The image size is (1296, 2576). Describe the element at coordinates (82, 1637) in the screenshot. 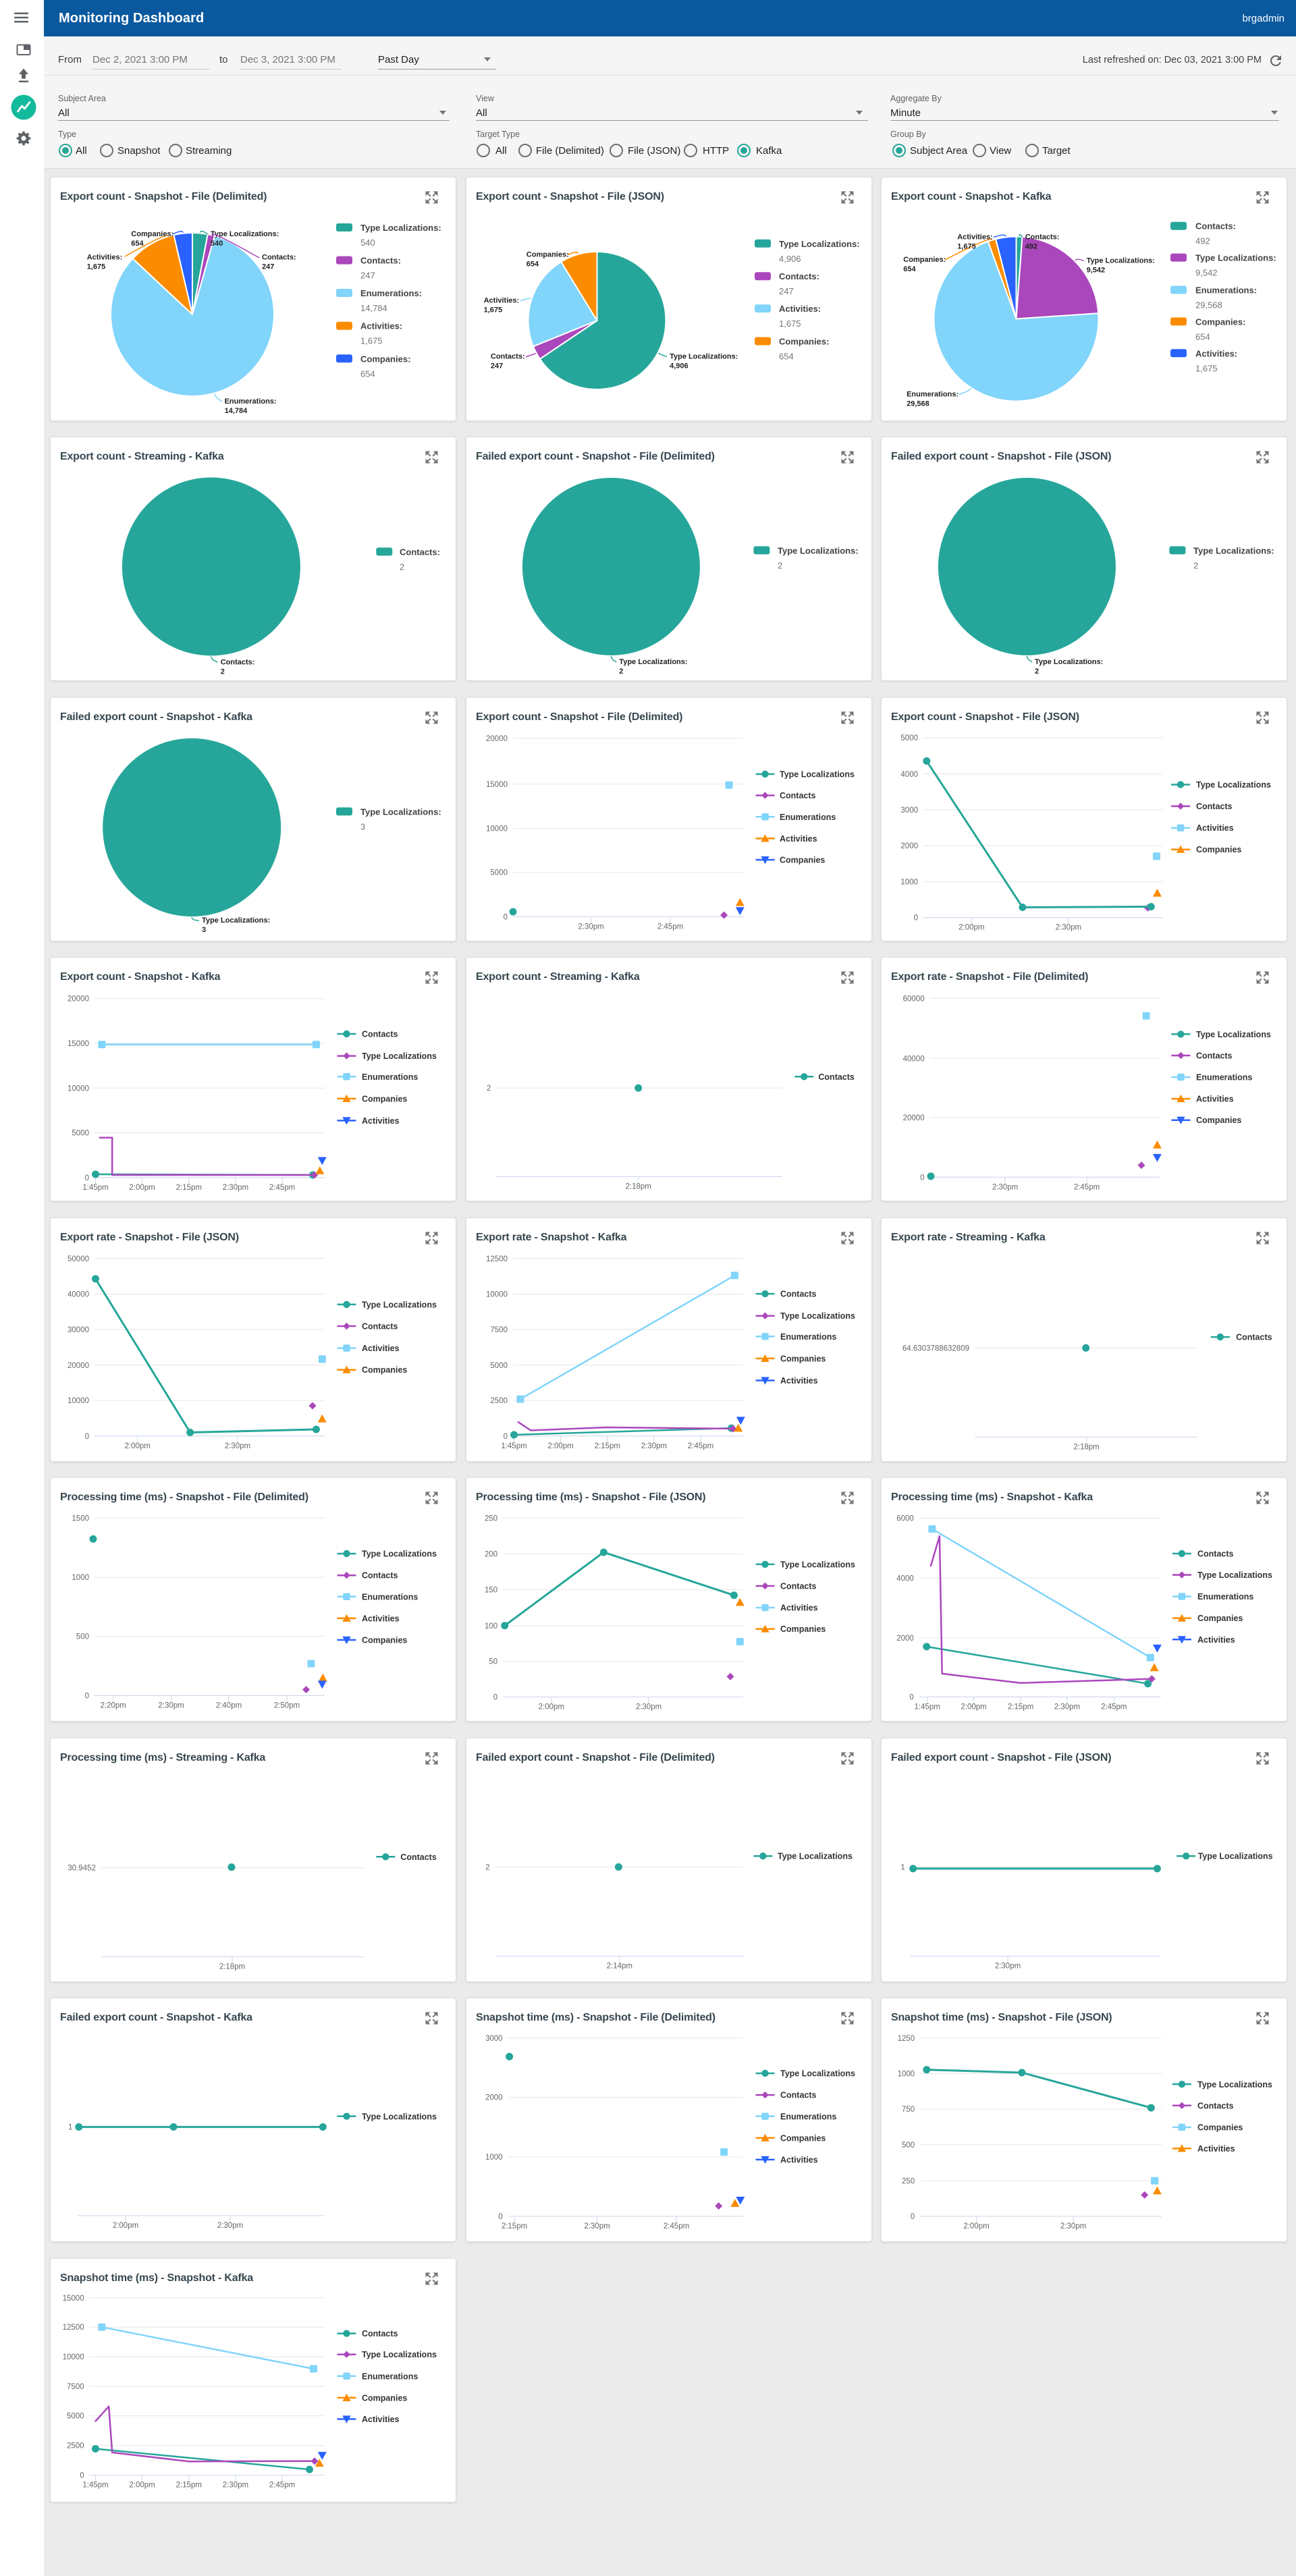

I see `svg-text: 500` at that location.